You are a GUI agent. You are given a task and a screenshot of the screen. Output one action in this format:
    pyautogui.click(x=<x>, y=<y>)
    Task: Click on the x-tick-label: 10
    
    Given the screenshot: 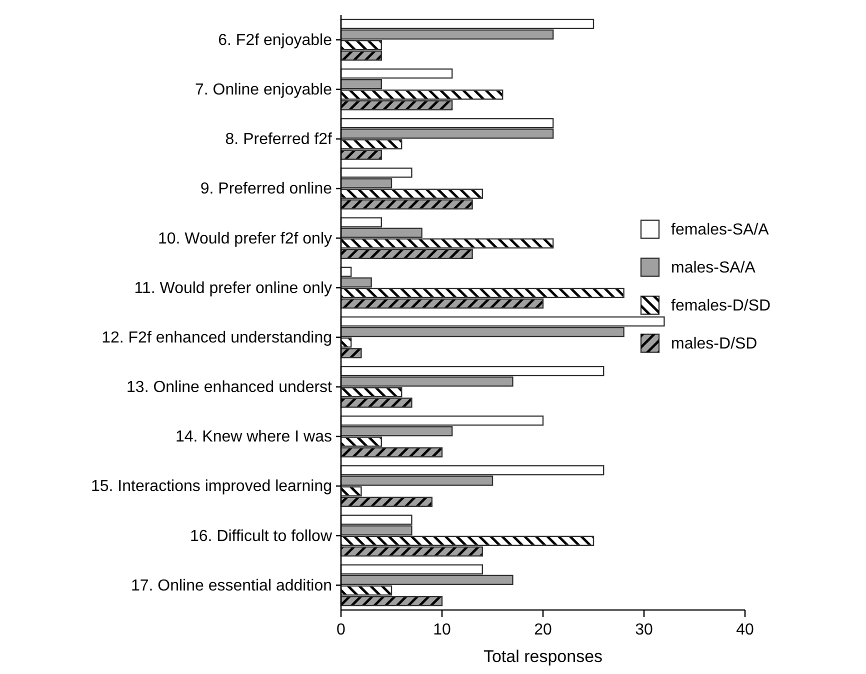 What is the action you would take?
    pyautogui.click(x=442, y=629)
    